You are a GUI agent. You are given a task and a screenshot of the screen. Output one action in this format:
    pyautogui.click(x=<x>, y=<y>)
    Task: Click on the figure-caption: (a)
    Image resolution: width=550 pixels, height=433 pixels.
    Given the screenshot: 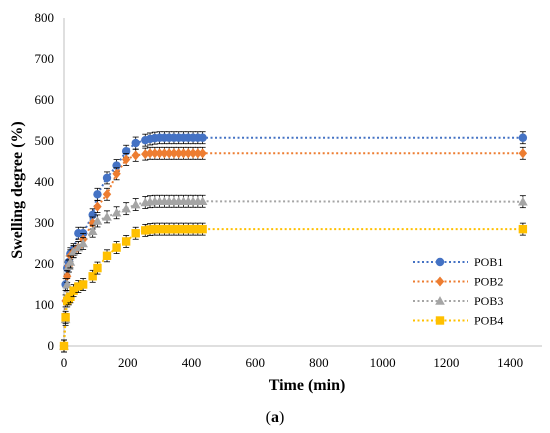 What is the action you would take?
    pyautogui.click(x=275, y=417)
    